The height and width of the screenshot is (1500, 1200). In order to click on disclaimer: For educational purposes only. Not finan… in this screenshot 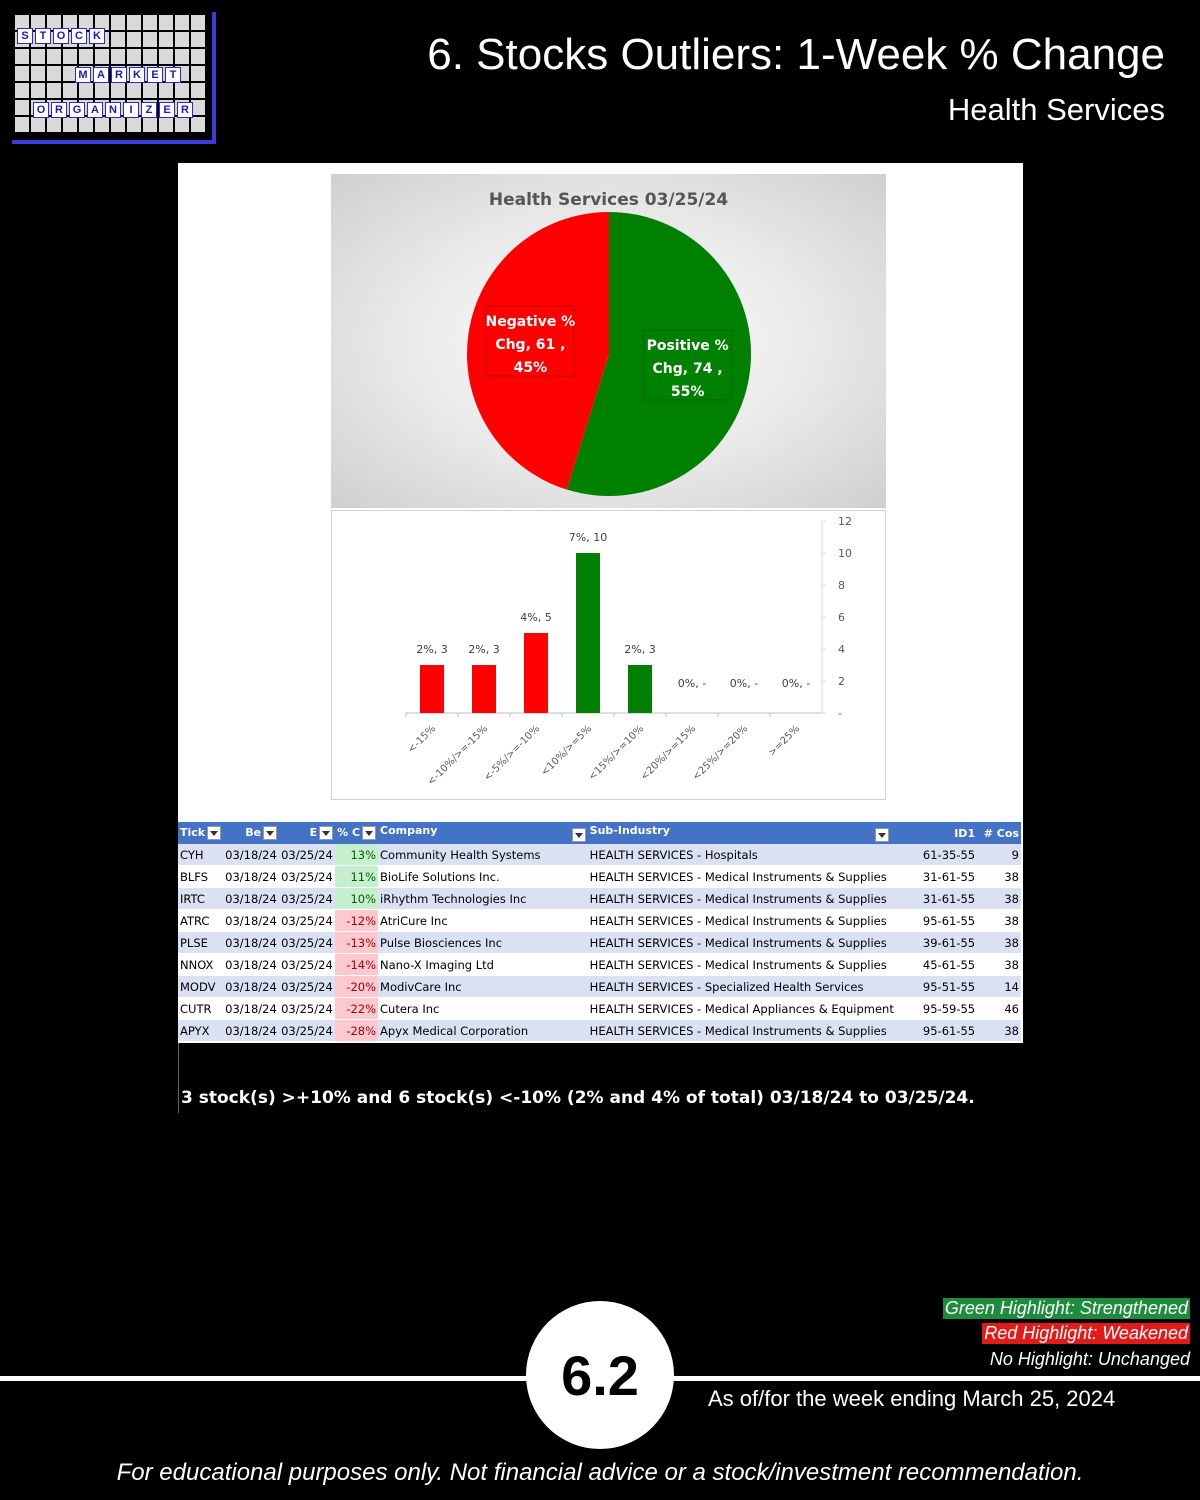, I will do `click(600, 1472)`.